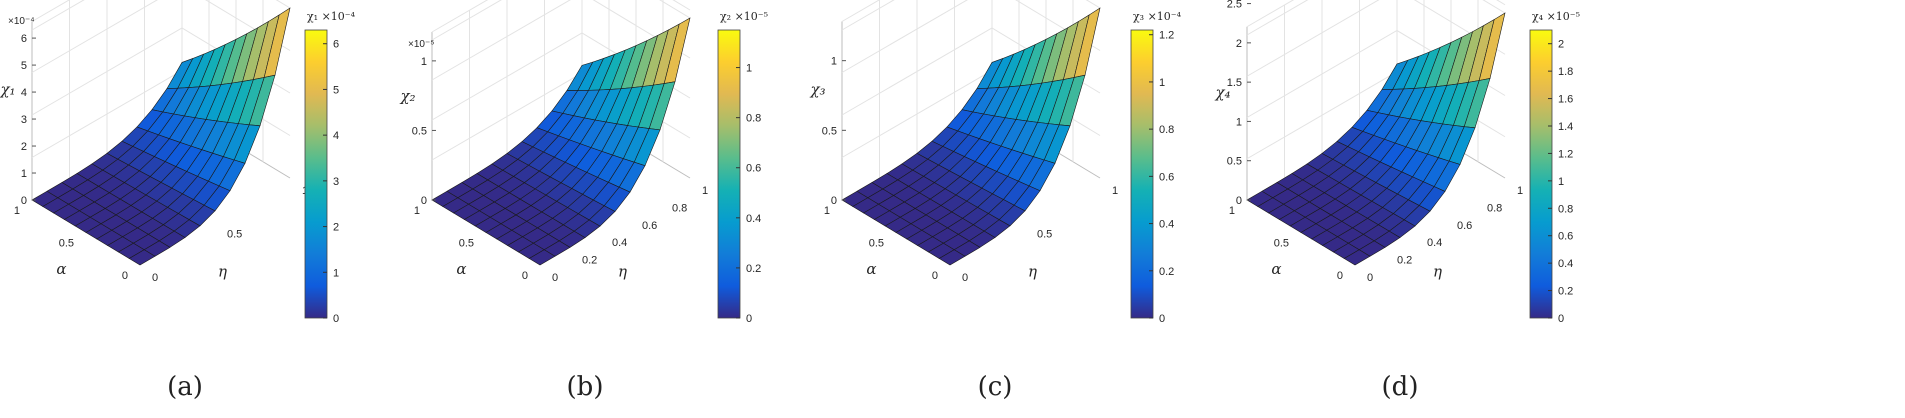 The width and height of the screenshot is (1905, 418). Describe the element at coordinates (1565, 72) in the screenshot. I see `colorbar-tick-label: 1.8` at that location.